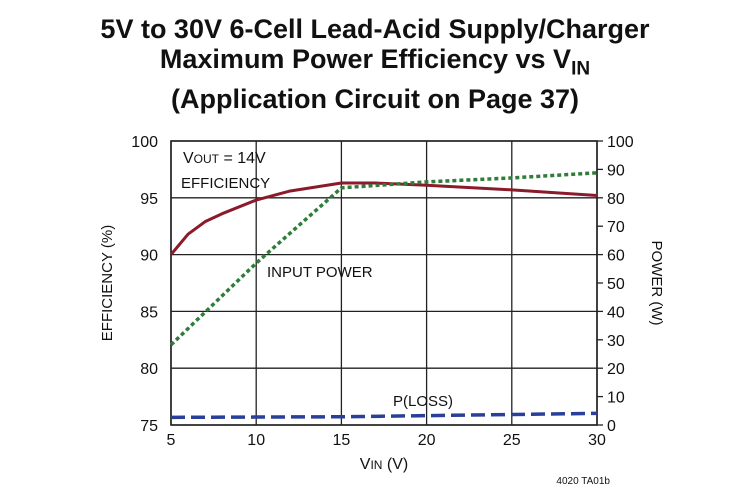 The width and height of the screenshot is (750, 500). I want to click on y2-tick-label: 90, so click(616, 170).